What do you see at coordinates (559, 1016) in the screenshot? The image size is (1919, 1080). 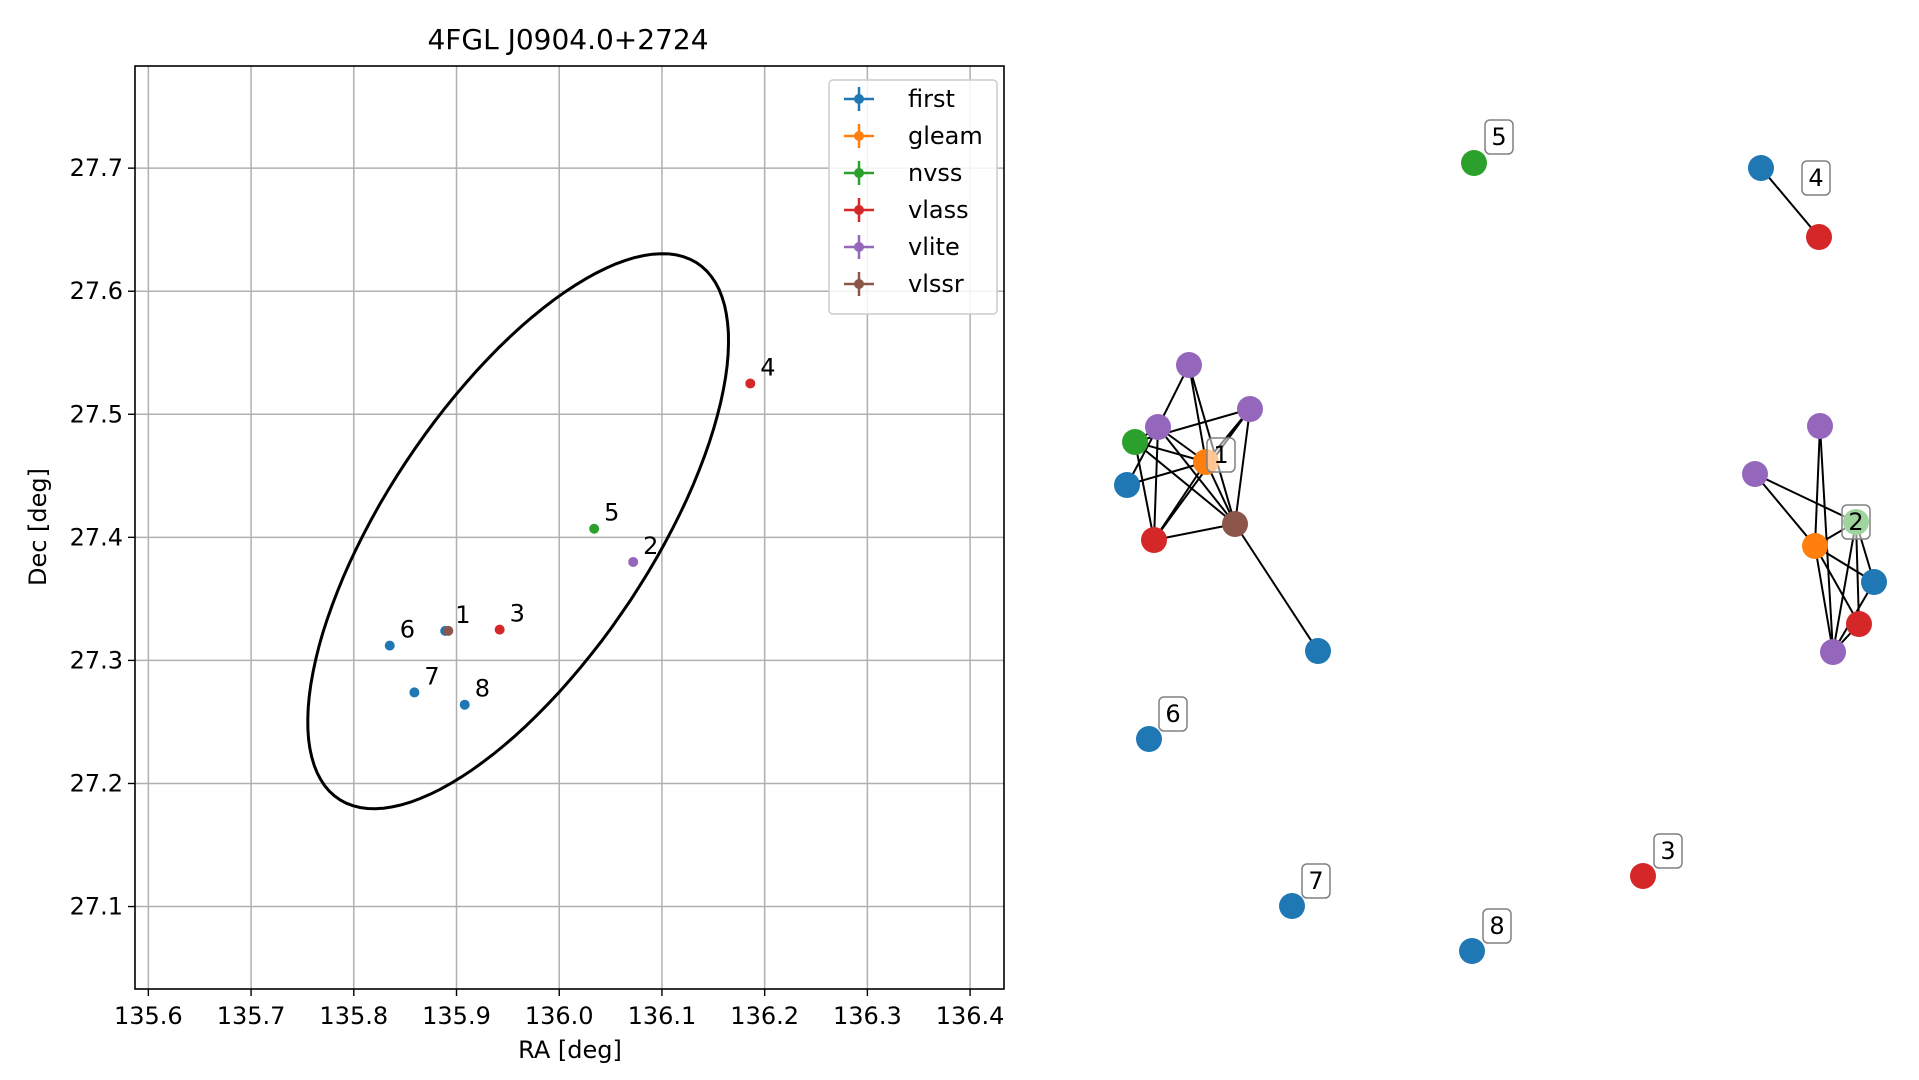 I see `x-tick-label: 136.0` at bounding box center [559, 1016].